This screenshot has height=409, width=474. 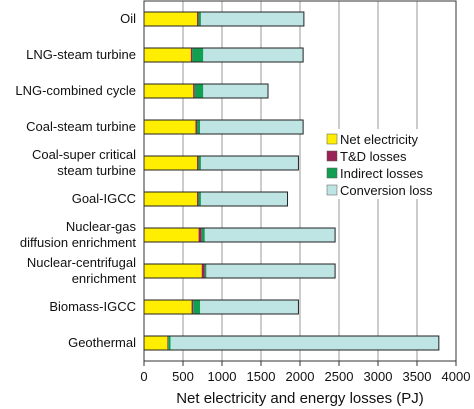 I want to click on category-label: Nuclear-centrifugal, so click(x=81, y=262).